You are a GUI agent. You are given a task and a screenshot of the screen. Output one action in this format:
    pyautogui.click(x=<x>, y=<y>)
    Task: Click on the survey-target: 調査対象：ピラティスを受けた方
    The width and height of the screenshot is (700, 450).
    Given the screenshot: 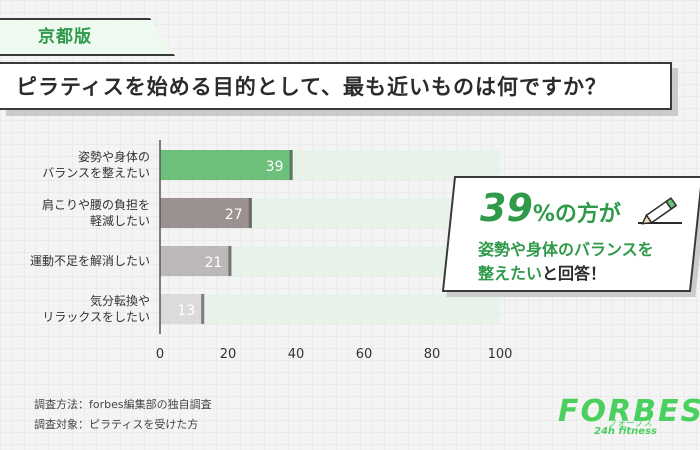 What is the action you would take?
    pyautogui.click(x=116, y=424)
    